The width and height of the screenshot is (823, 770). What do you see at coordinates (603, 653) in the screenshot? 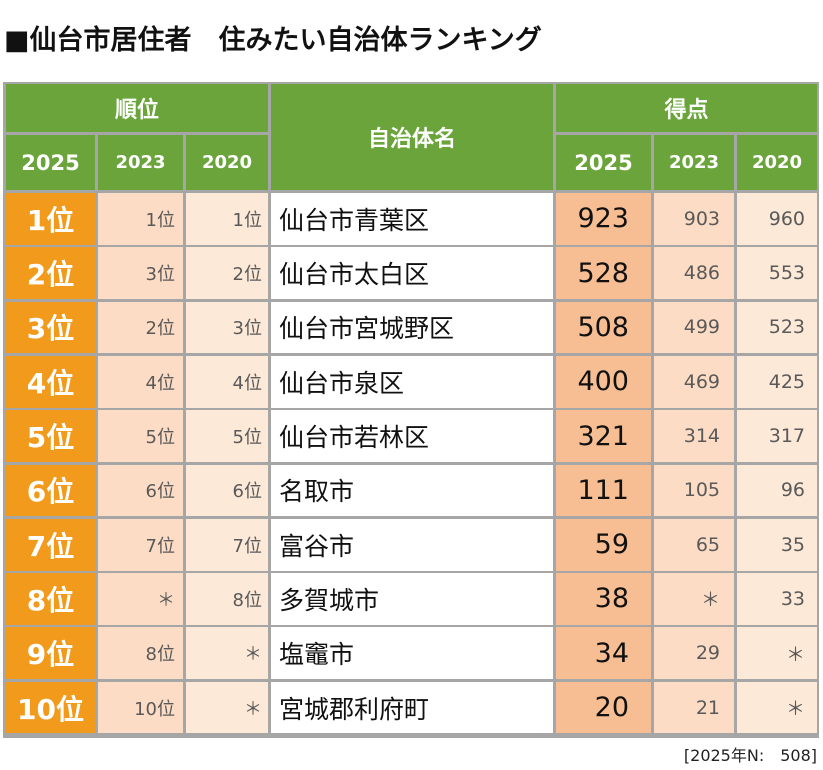
I see `score-2025-cell: 34` at bounding box center [603, 653].